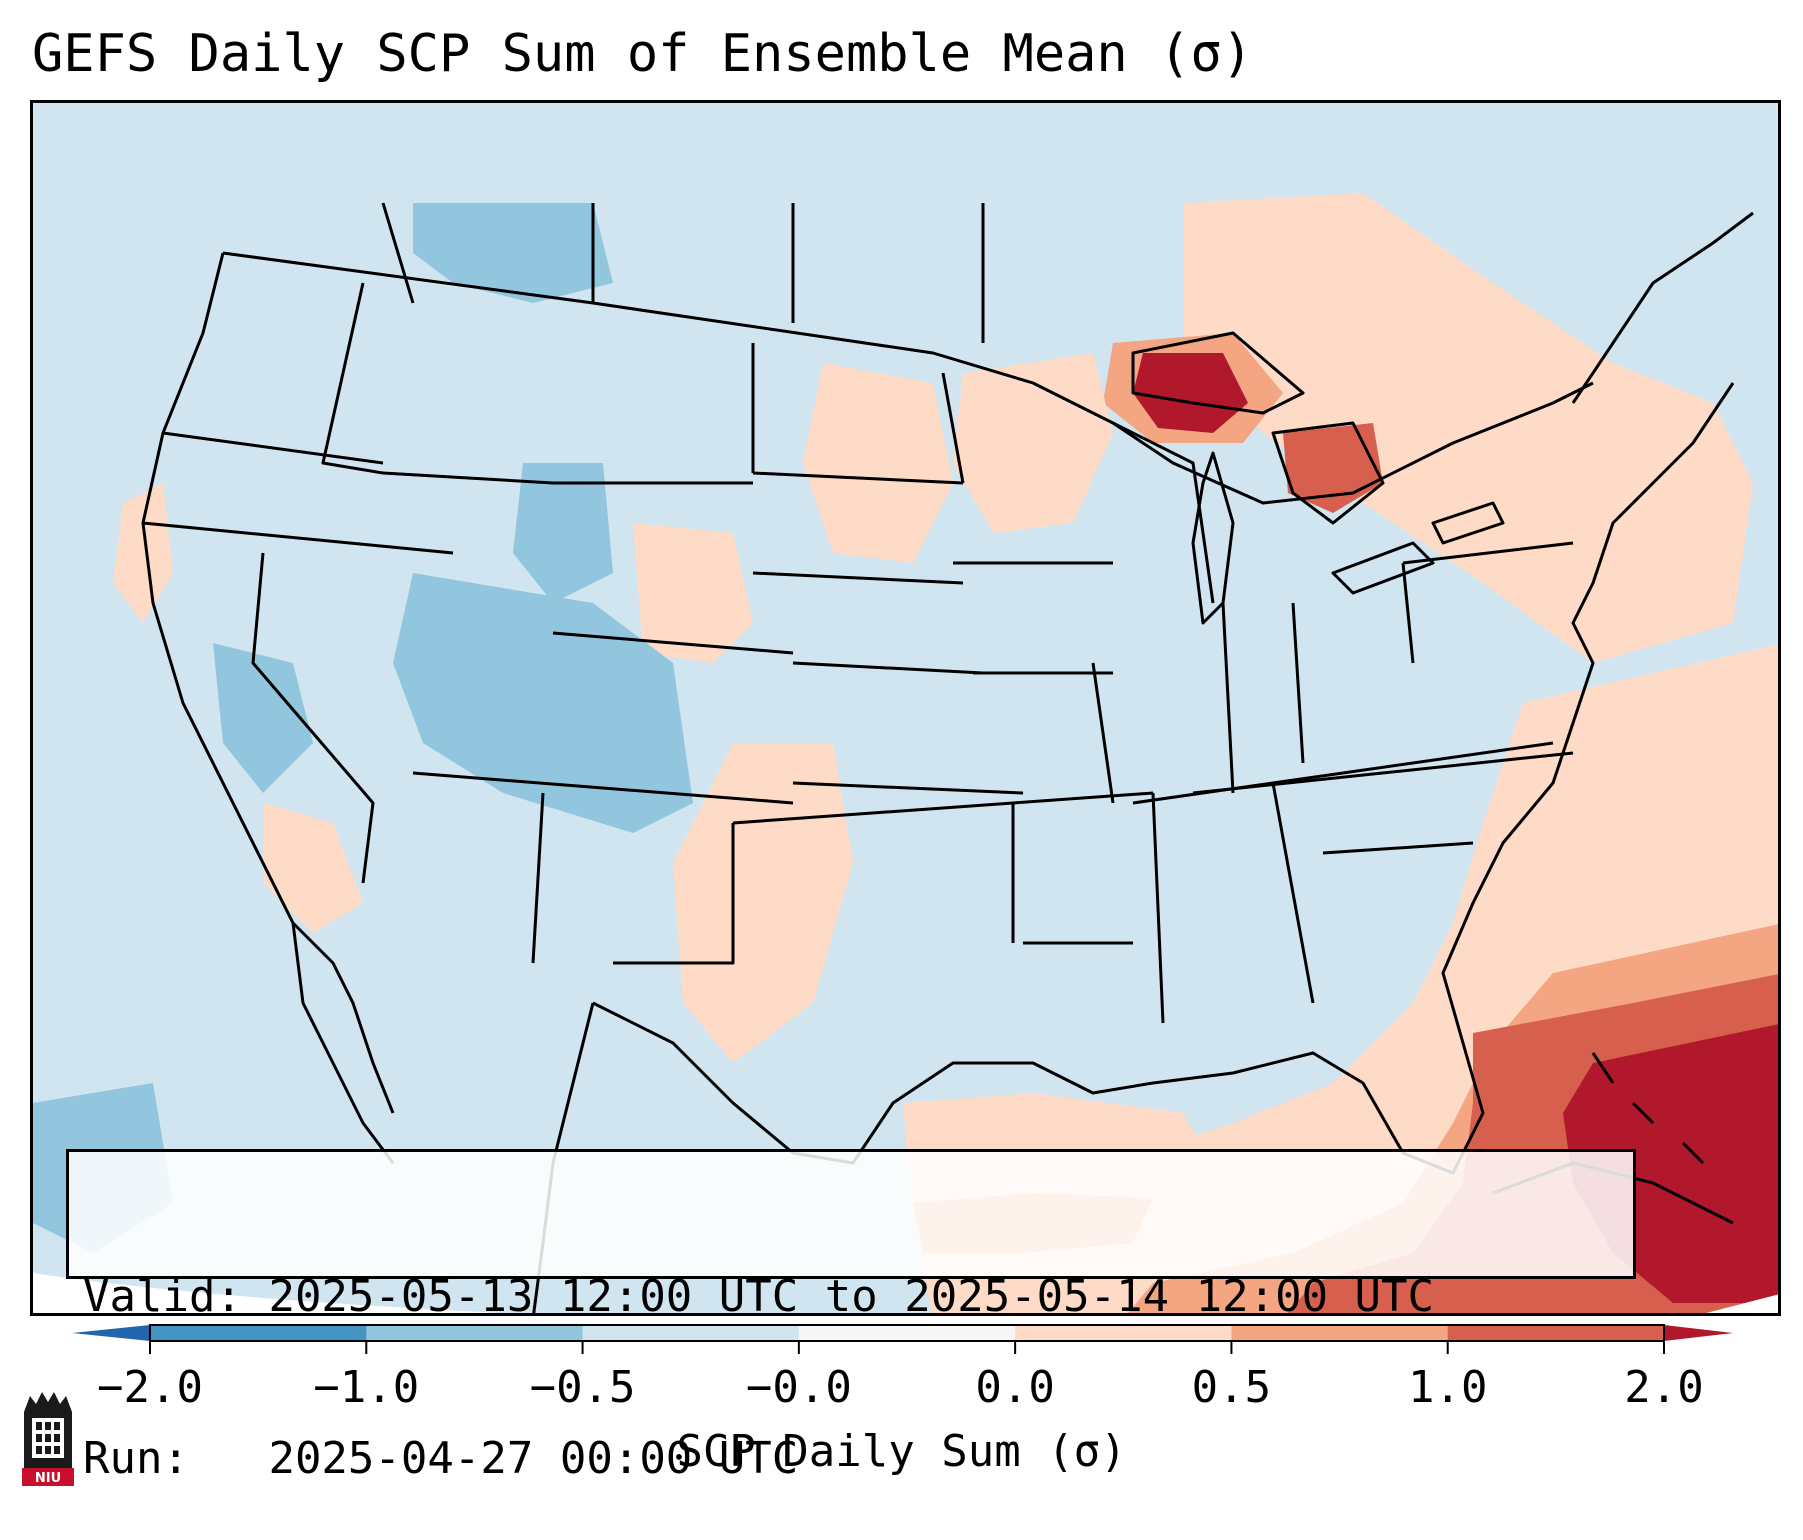 The image size is (1803, 1540). Describe the element at coordinates (48, 1439) in the screenshot. I see `university-logo-icon: NIU` at that location.